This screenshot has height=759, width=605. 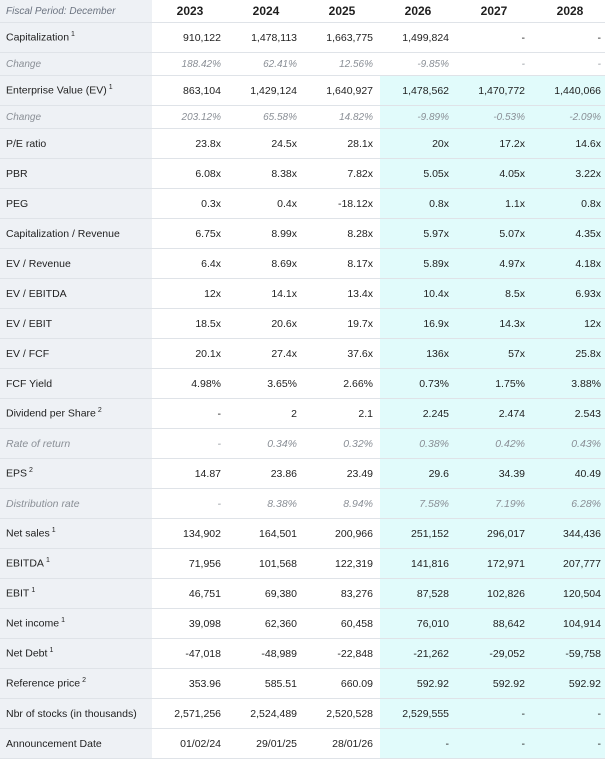 What do you see at coordinates (76, 623) in the screenshot?
I see `row-label: Net income 1` at bounding box center [76, 623].